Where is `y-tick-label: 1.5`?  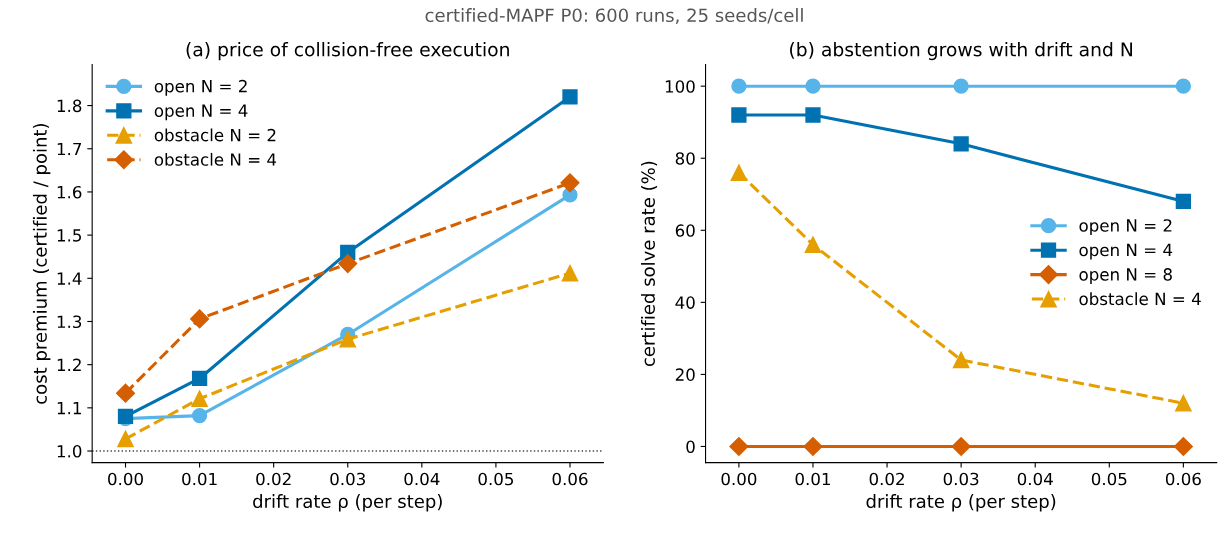
y-tick-label: 1.5 is located at coordinates (69, 235).